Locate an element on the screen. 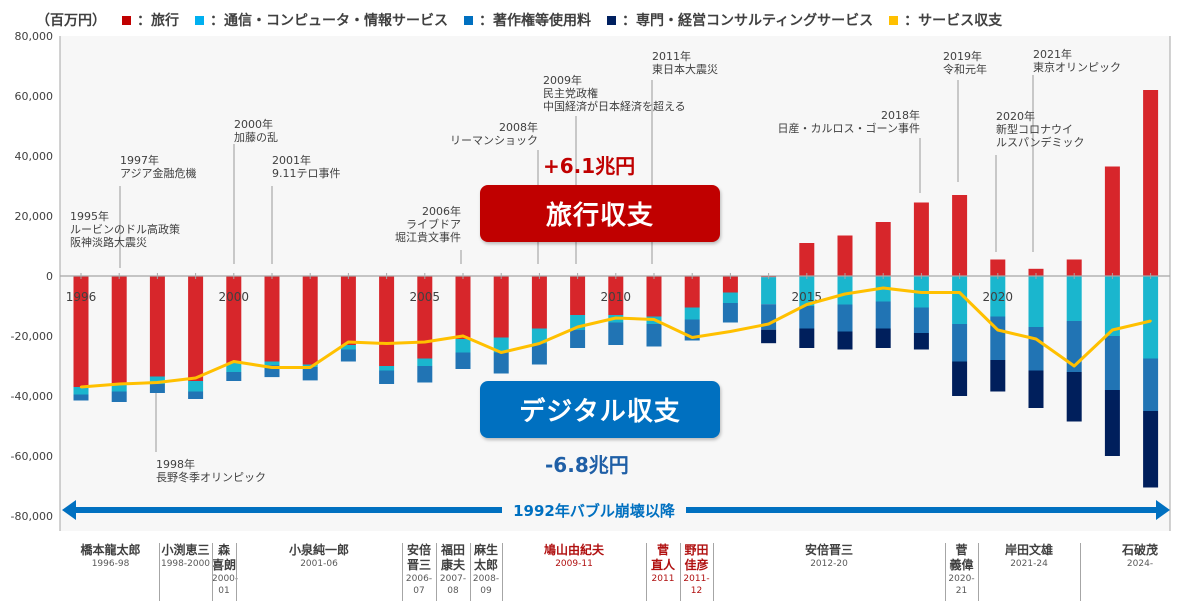  service-balance-point-2013 is located at coordinates (730, 331).